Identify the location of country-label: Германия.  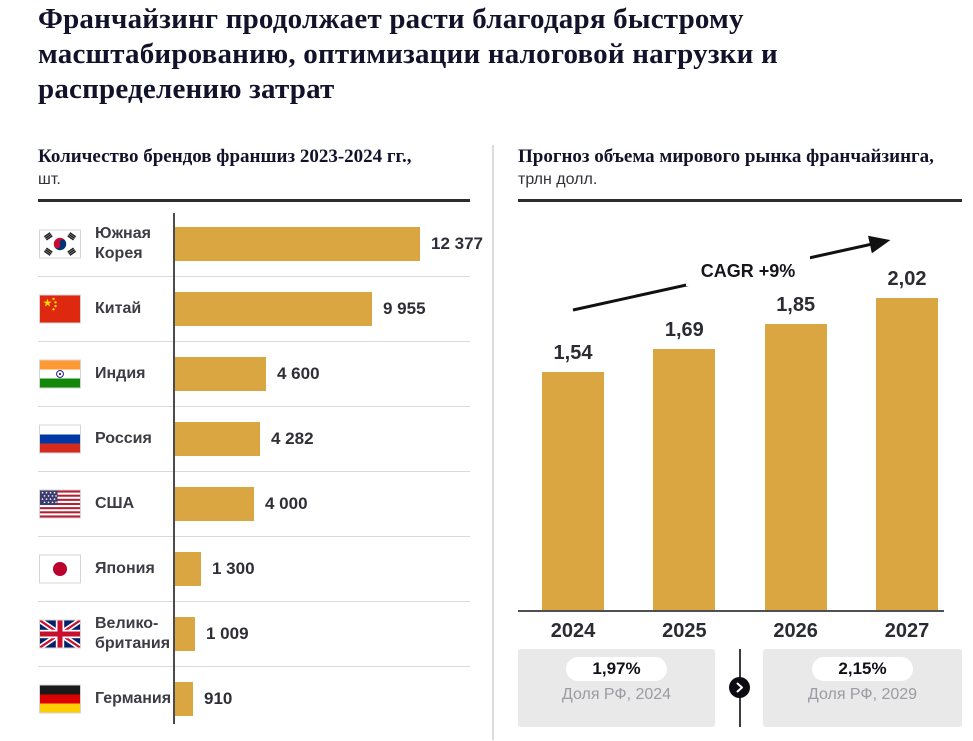
(133, 698).